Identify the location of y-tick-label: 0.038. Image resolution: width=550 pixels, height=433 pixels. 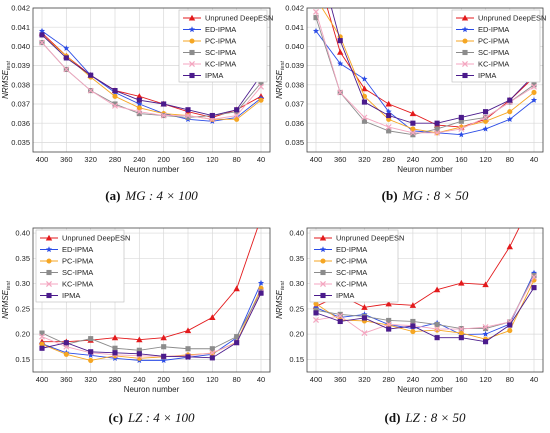
(20, 84).